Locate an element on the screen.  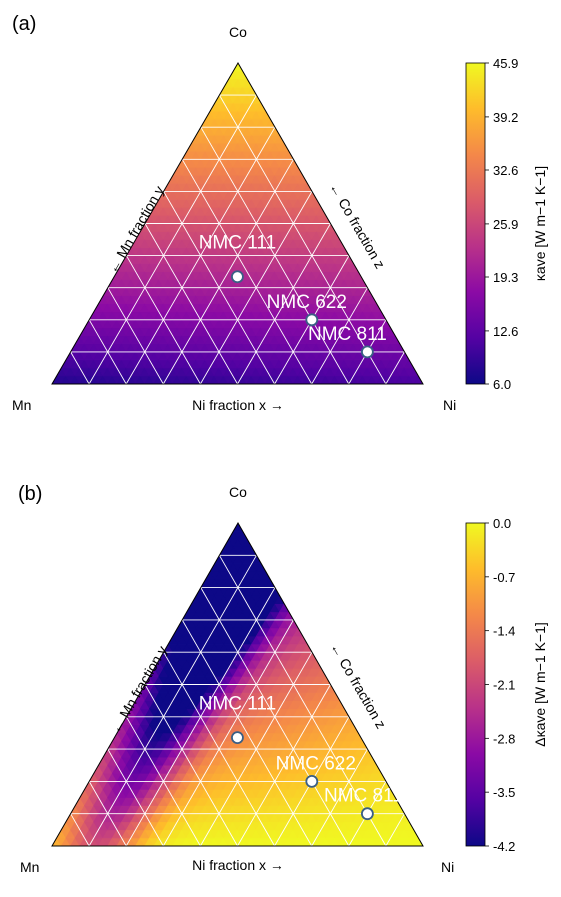
colorbar-tick-label: 25.9 is located at coordinates (505, 224).